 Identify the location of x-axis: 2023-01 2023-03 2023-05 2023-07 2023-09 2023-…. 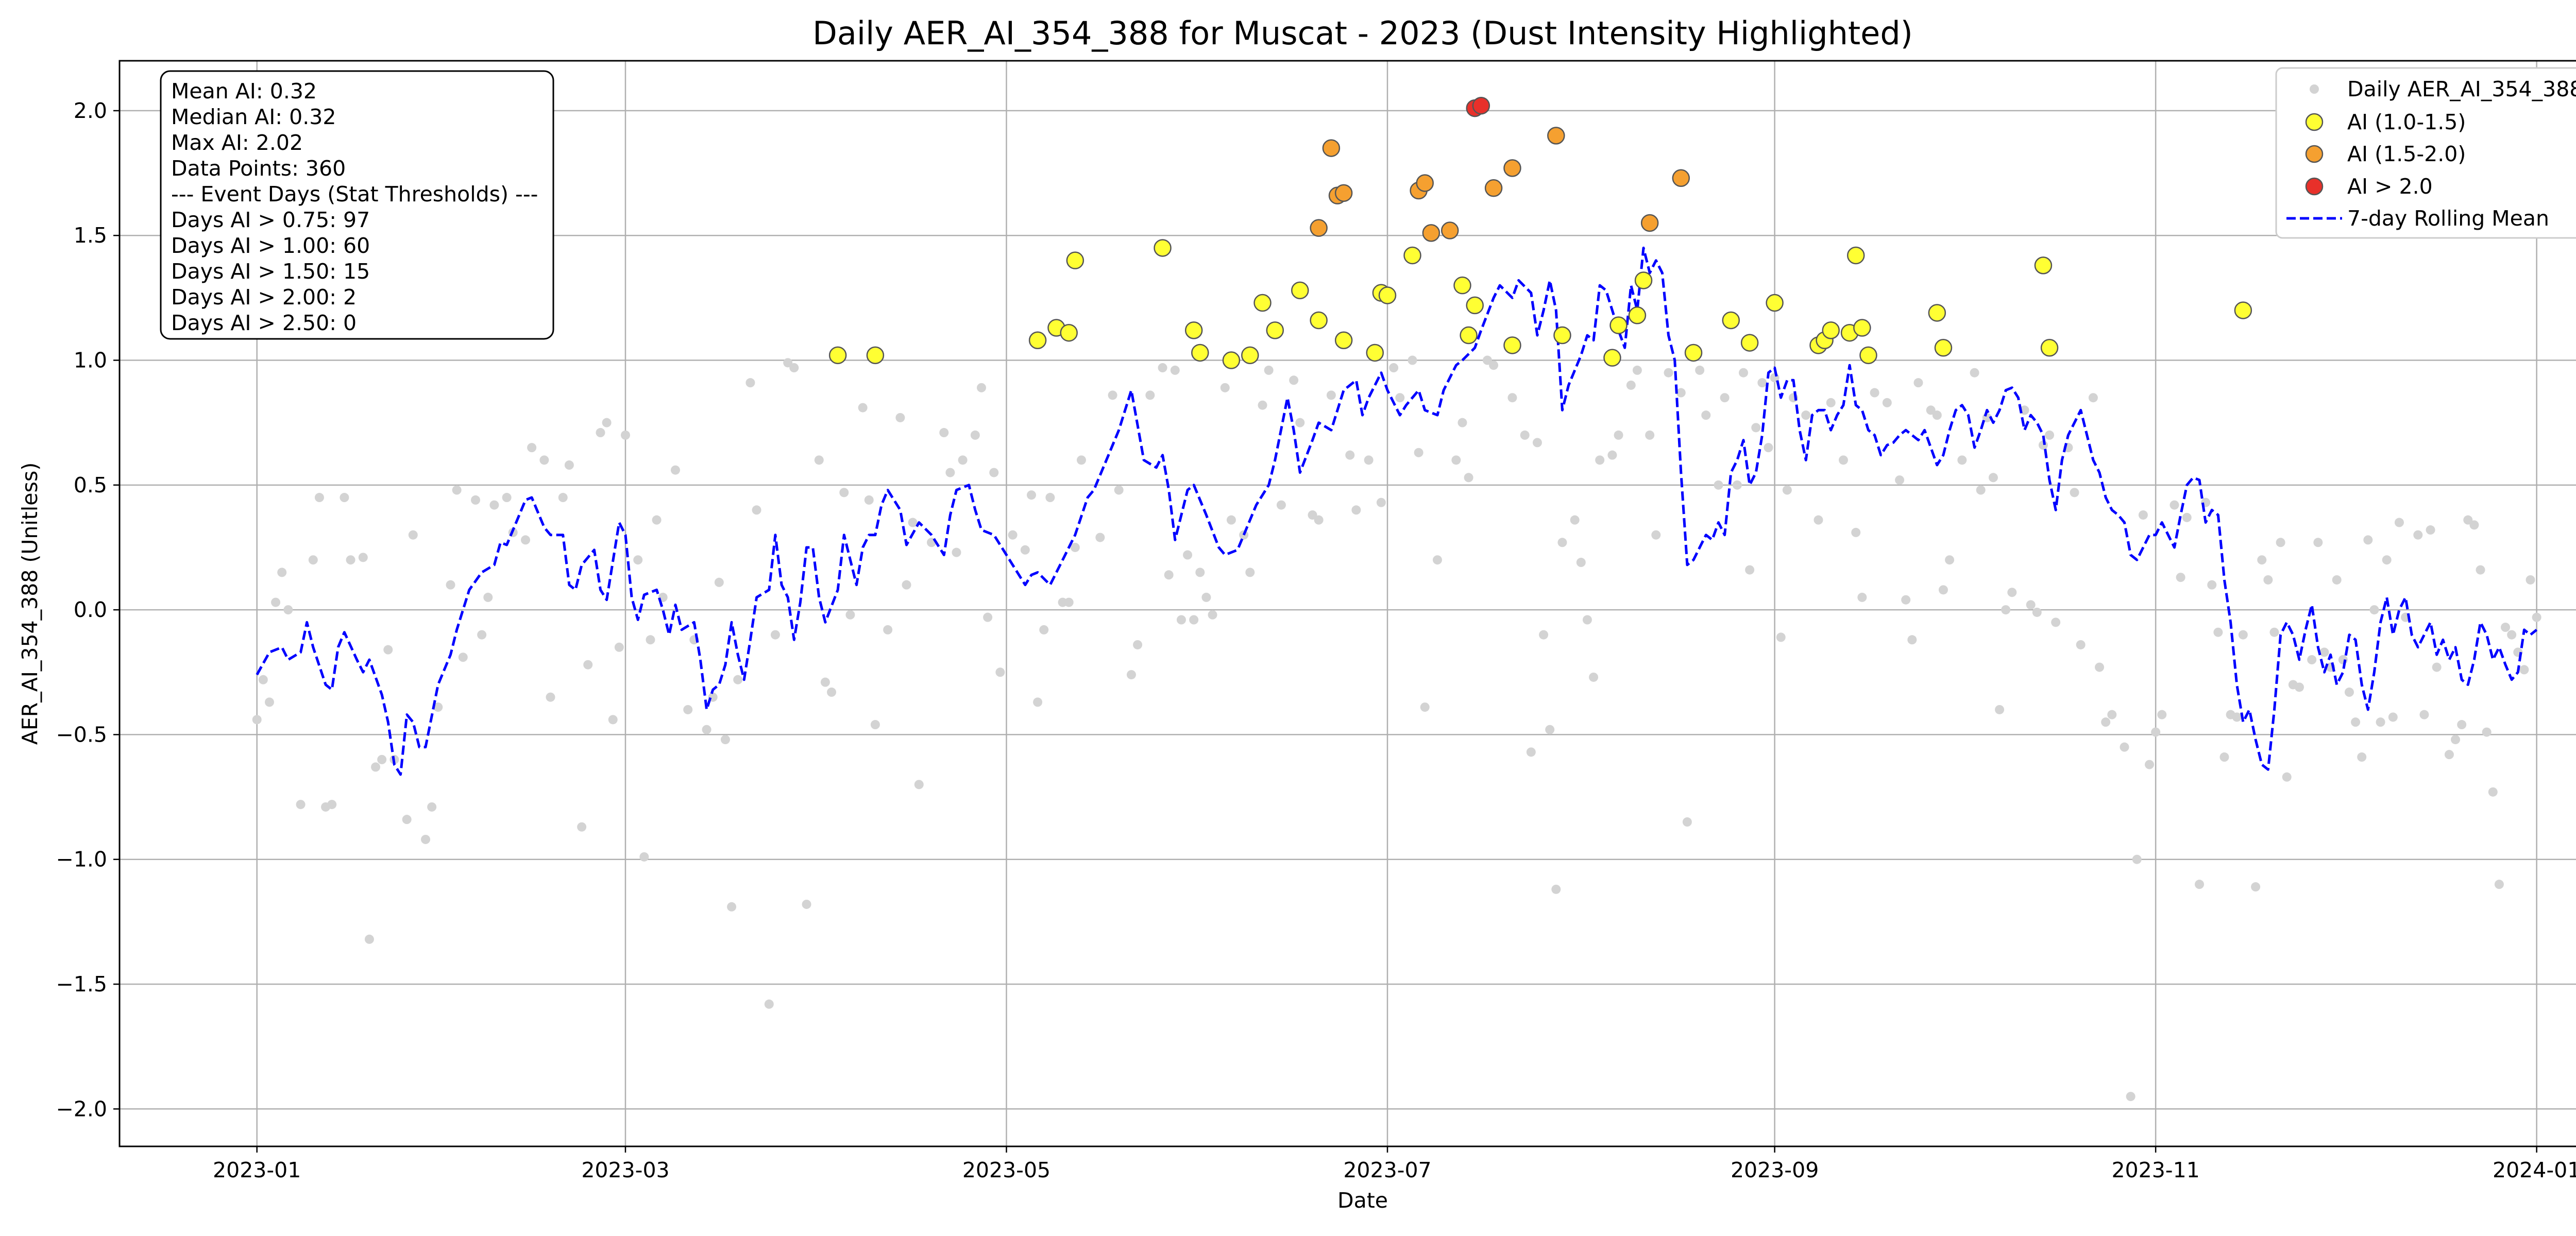
(1394, 1164).